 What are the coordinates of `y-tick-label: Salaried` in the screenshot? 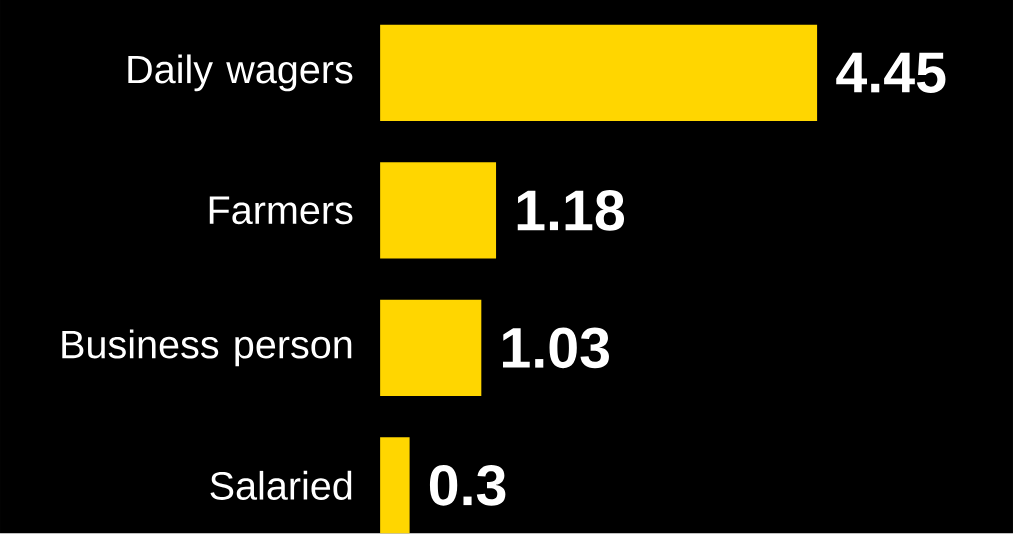 It's located at (281, 486).